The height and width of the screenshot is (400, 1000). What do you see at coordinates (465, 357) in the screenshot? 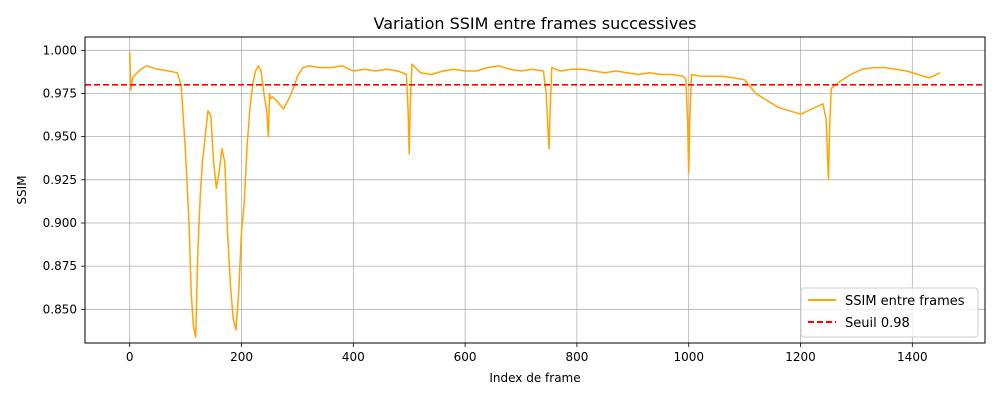
I see `x-tick-label: 600` at bounding box center [465, 357].